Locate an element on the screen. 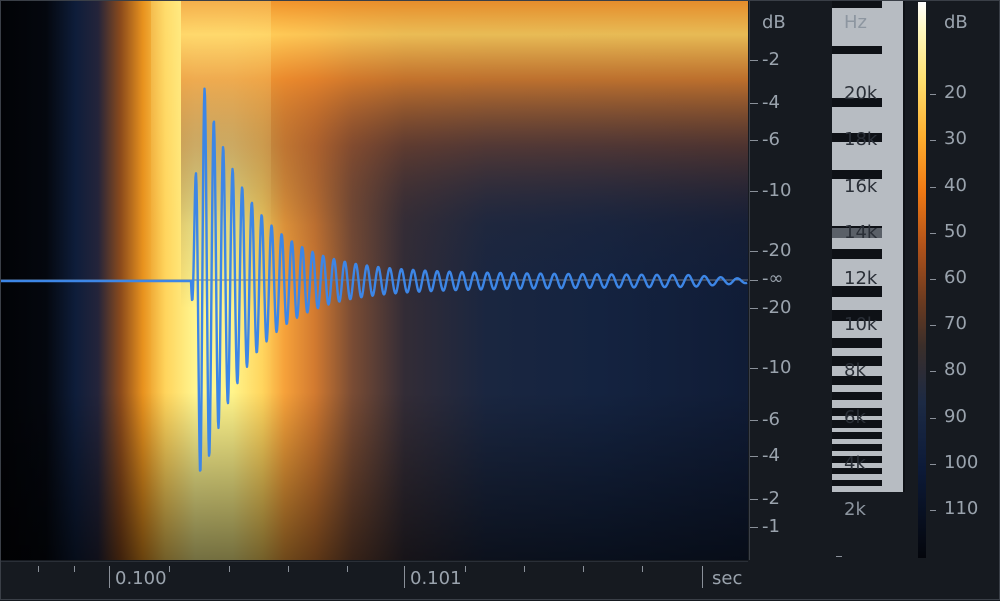 The image size is (1000, 601). frequency-label-8k: 8k is located at coordinates (855, 370).